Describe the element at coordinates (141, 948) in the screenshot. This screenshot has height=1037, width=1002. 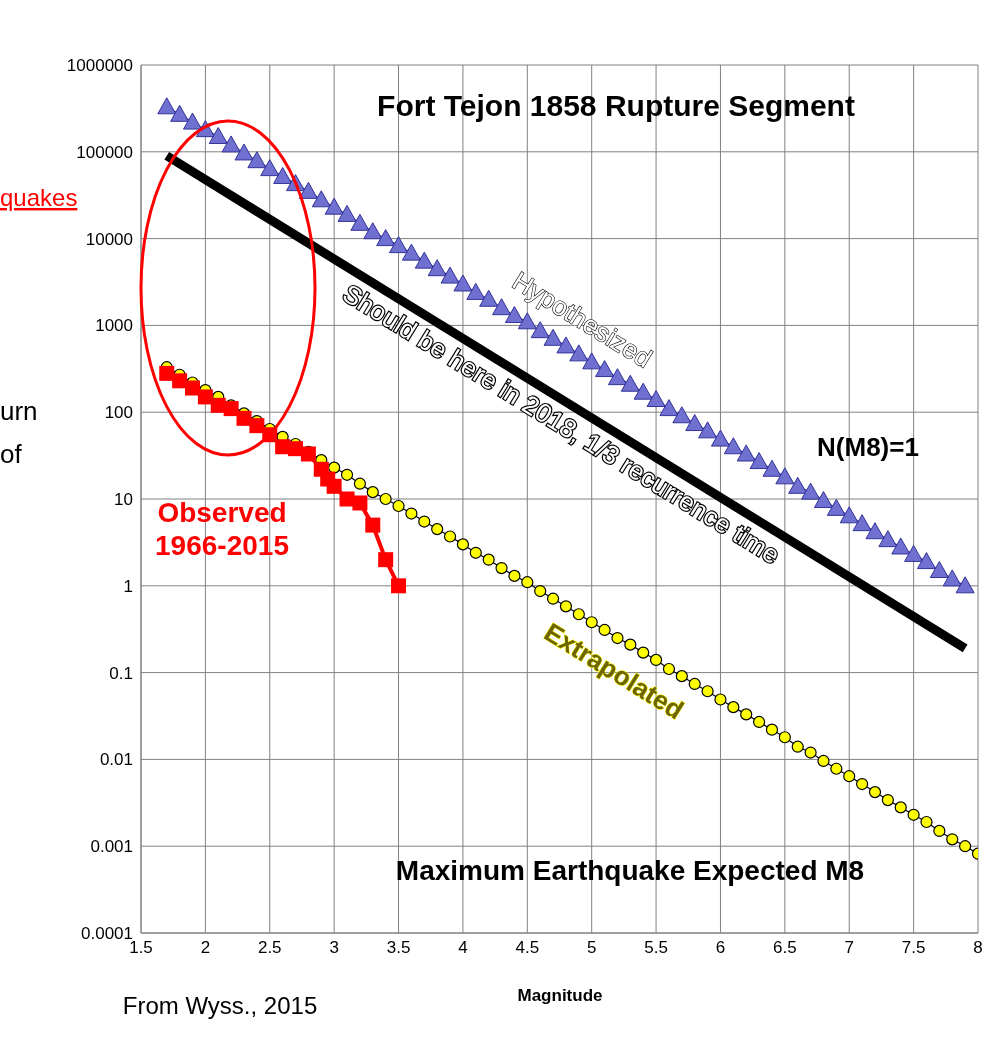
I see `x-tick-label: 1.5` at that location.